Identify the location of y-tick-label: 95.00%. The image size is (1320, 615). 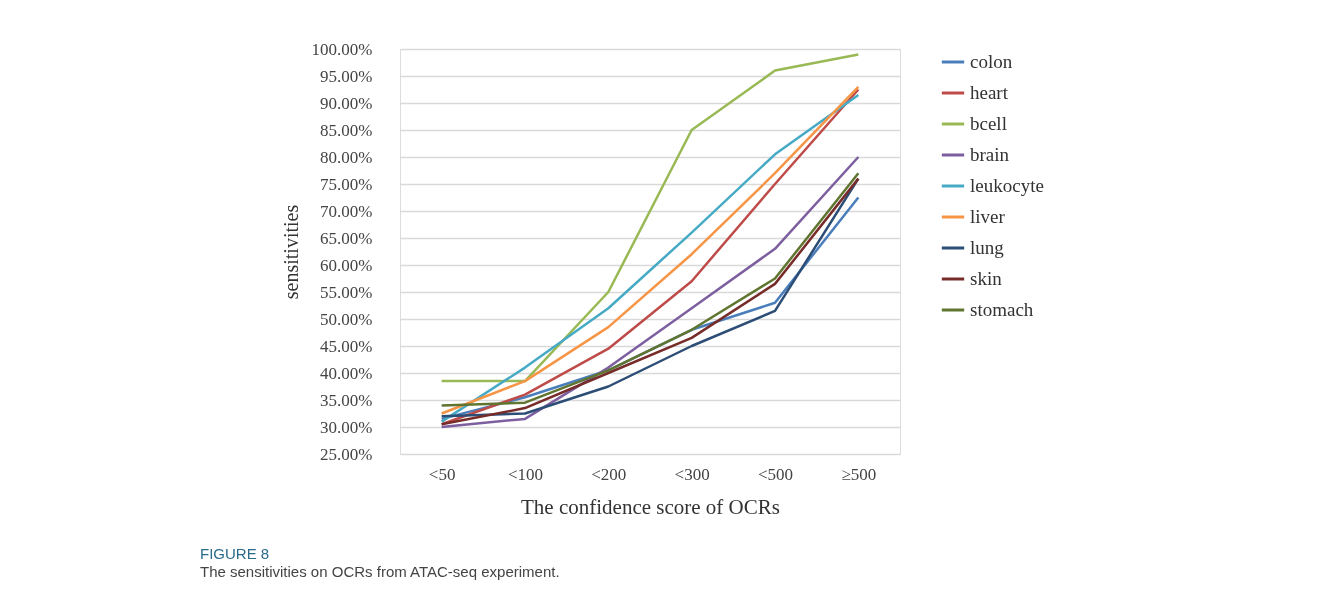
(346, 76).